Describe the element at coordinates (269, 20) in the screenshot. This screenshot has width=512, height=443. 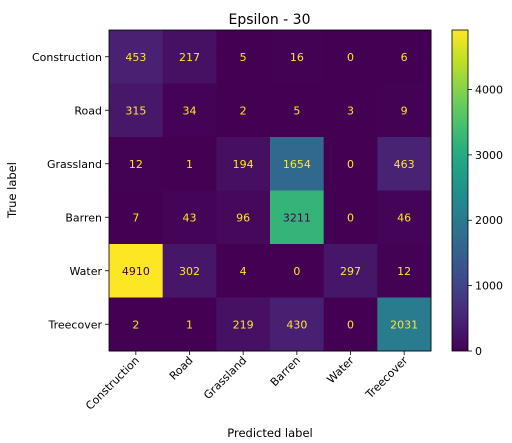
I see `chart-title: Epsilon - 30` at that location.